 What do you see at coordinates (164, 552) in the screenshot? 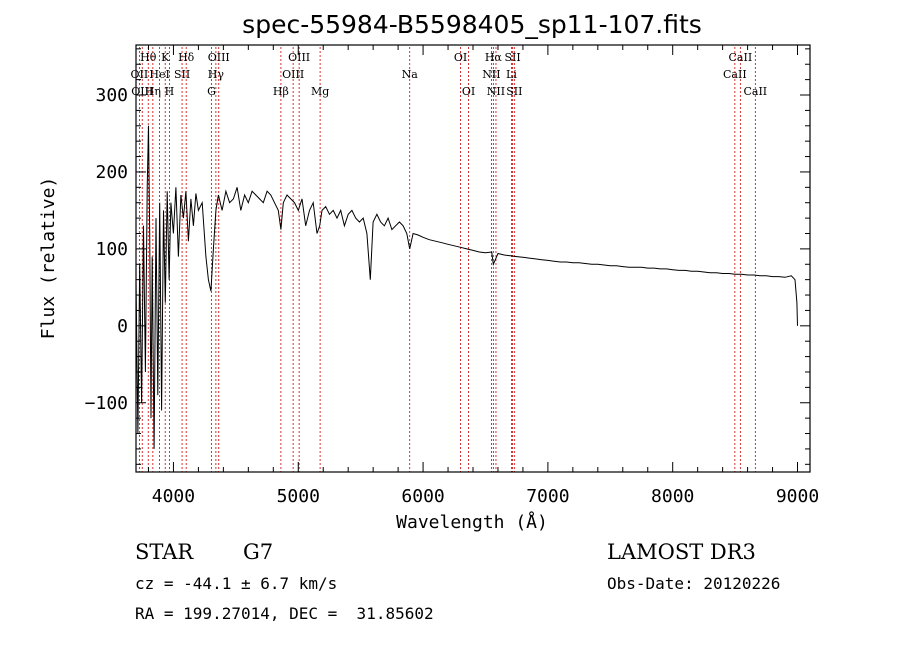
I see `object-class: STAR` at bounding box center [164, 552].